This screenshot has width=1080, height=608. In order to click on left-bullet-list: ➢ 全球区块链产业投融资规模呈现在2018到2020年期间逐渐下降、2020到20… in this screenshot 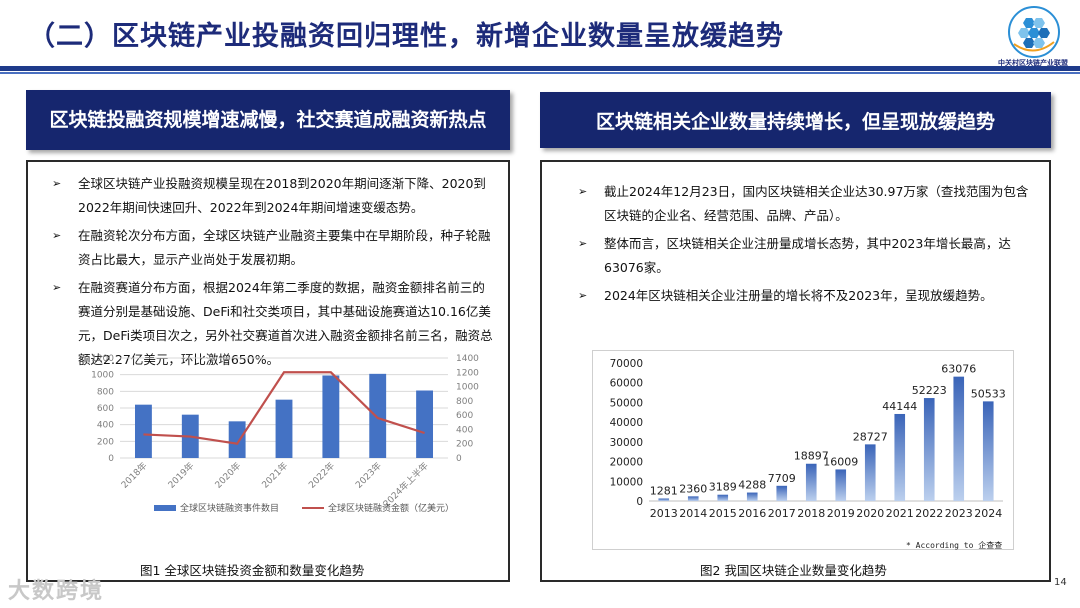, I will do `click(270, 274)`.